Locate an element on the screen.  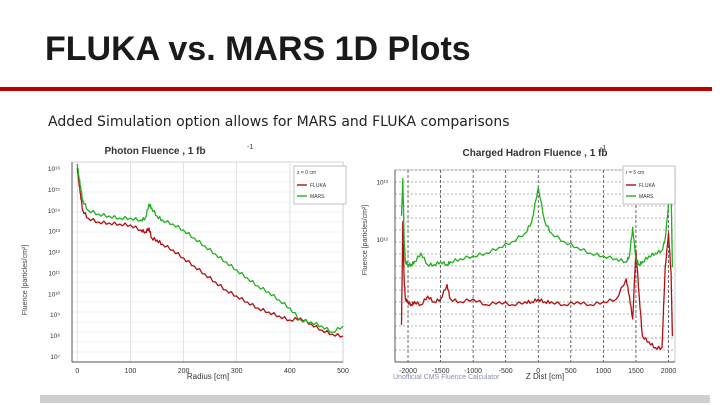
title-accent-bar is located at coordinates (356, 89).